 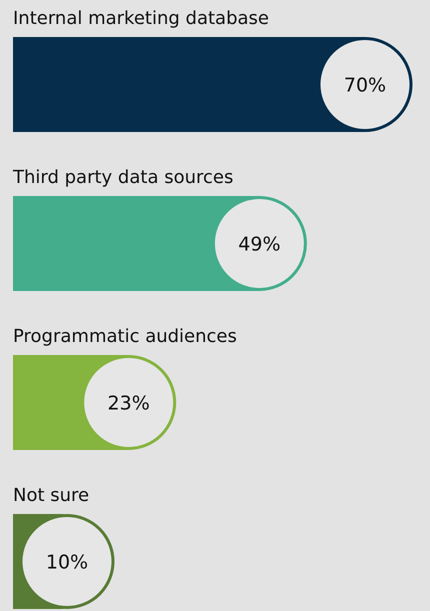 What do you see at coordinates (67, 563) in the screenshot?
I see `data-label: 10%` at bounding box center [67, 563].